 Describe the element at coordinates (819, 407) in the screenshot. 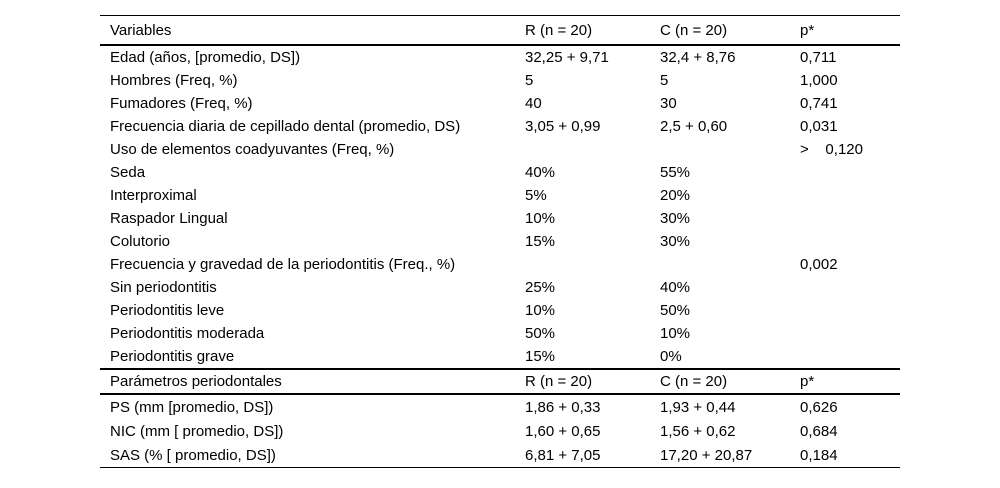

I see `row-value: 0,626` at that location.